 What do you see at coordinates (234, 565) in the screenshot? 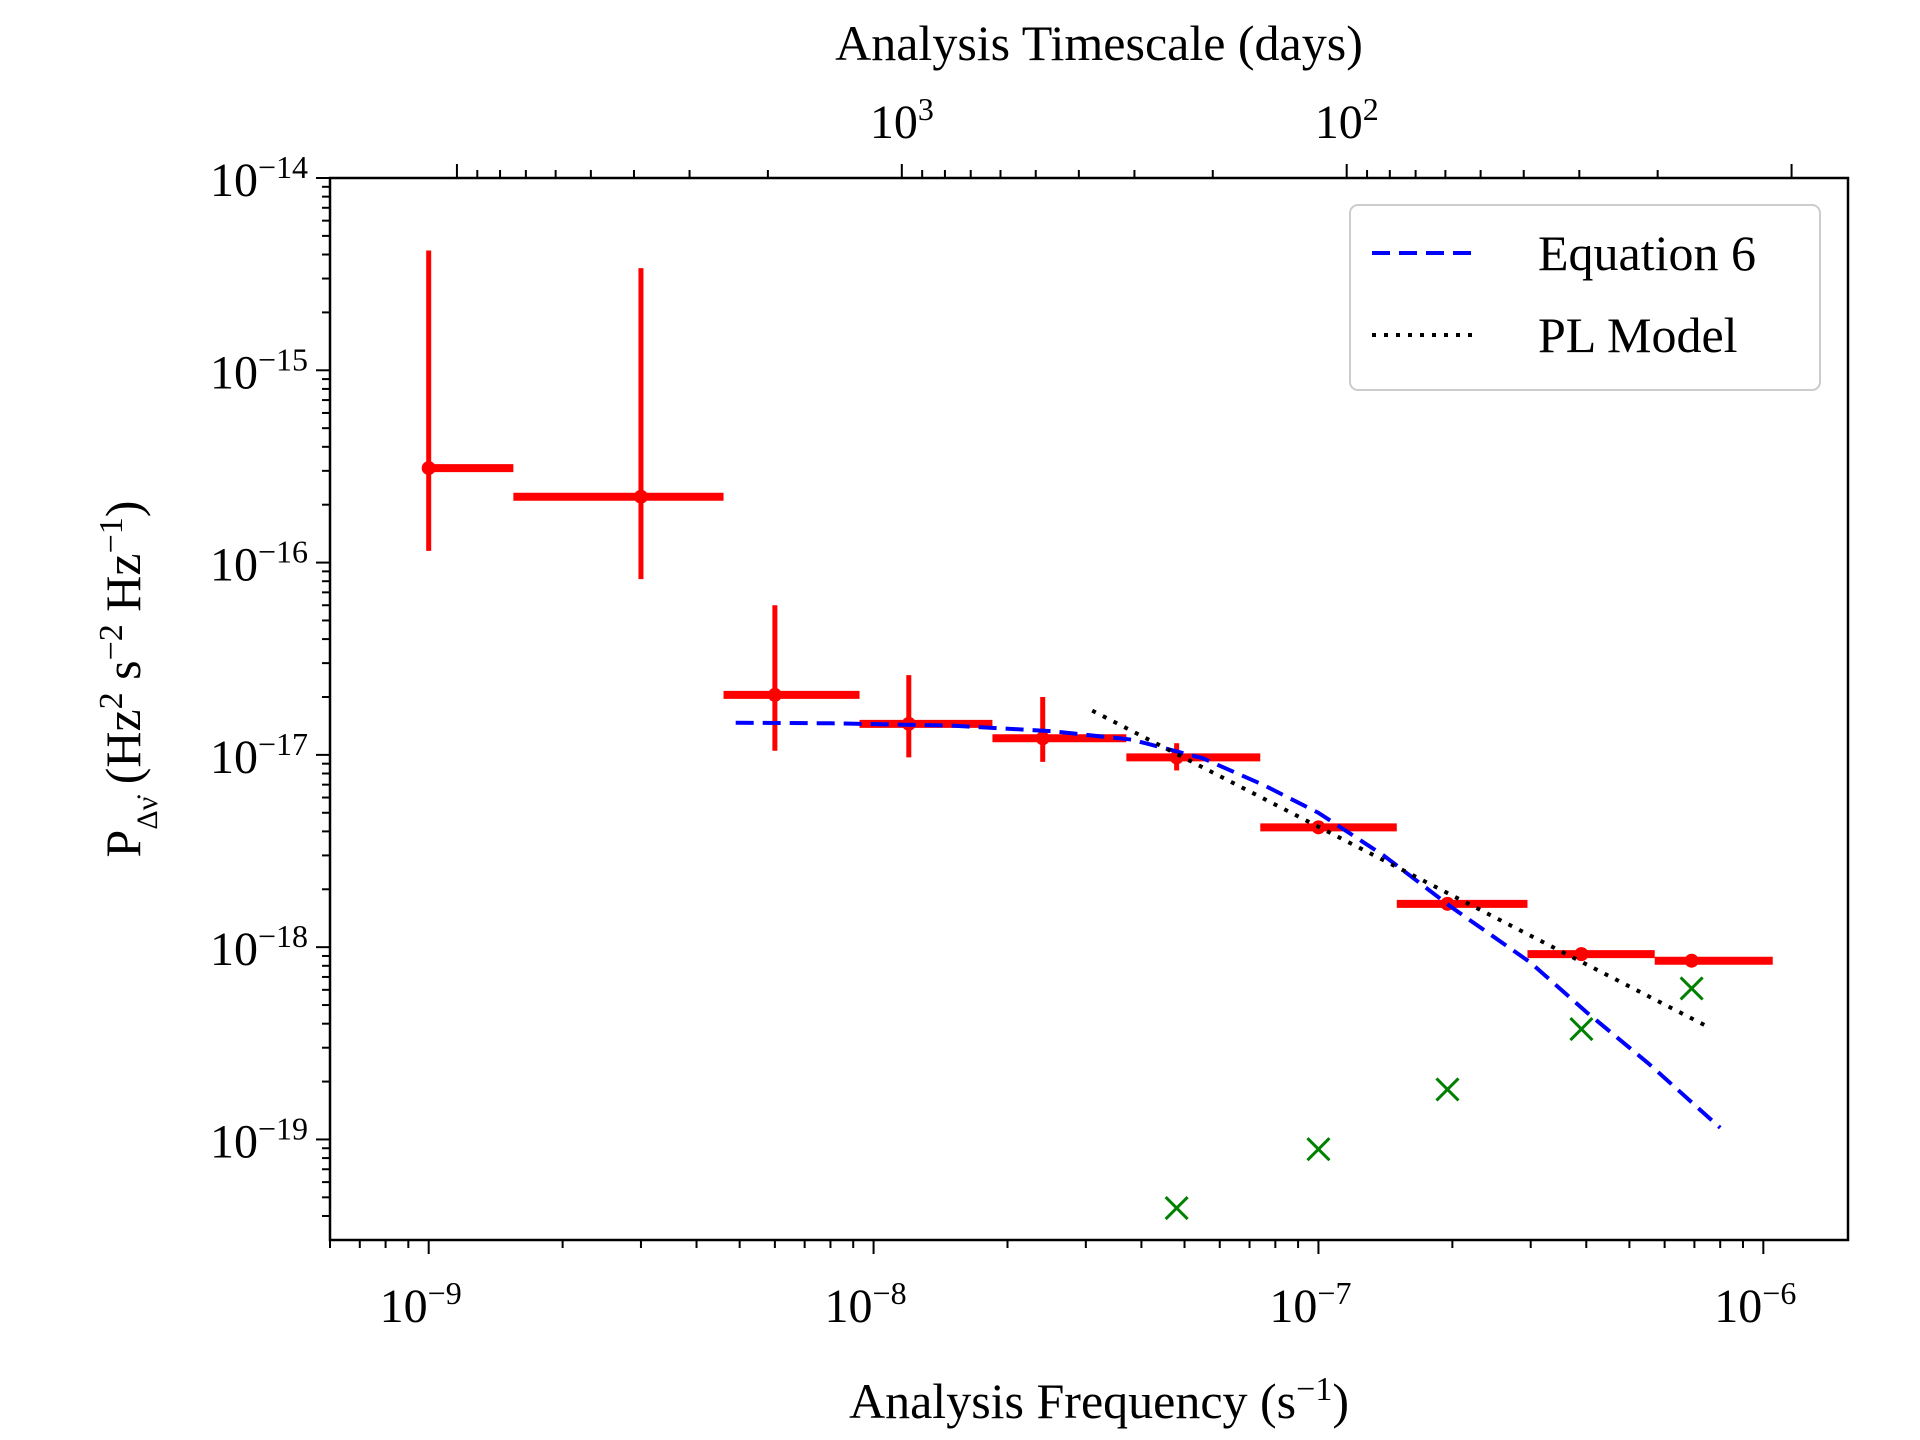
I see `y-tick-label-3-base: 10` at bounding box center [234, 565].